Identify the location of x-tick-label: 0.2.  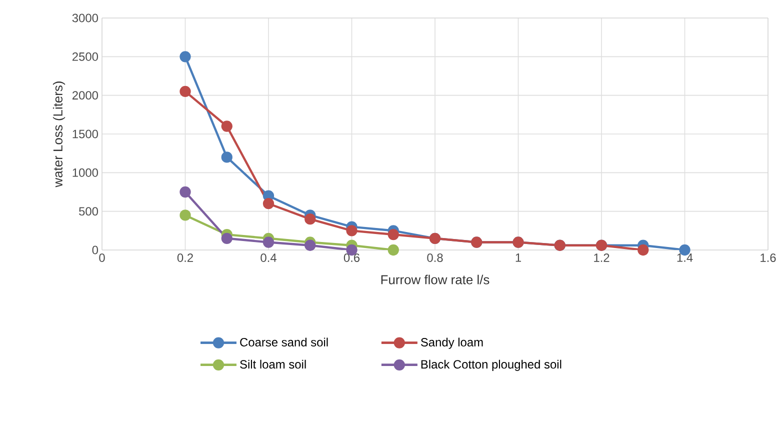
(185, 258).